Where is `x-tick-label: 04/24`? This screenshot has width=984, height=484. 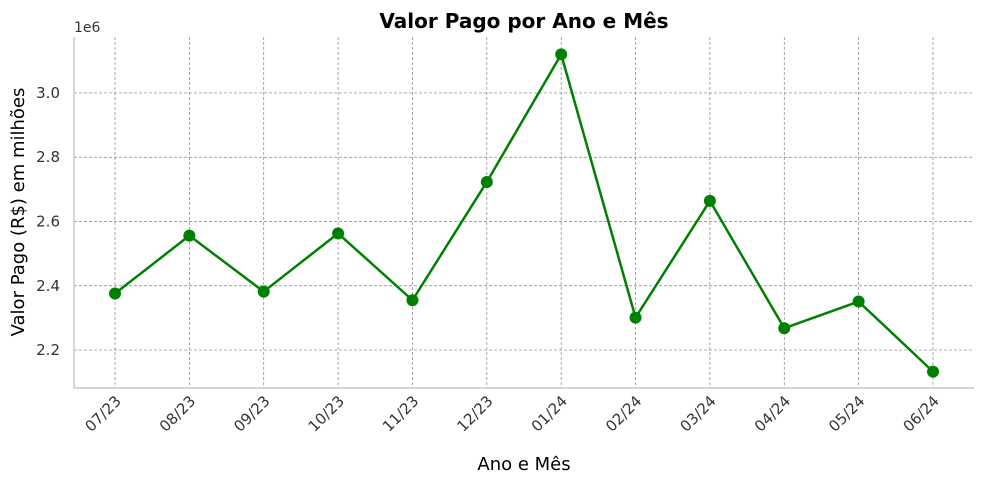
x-tick-label: 04/24 is located at coordinates (772, 413).